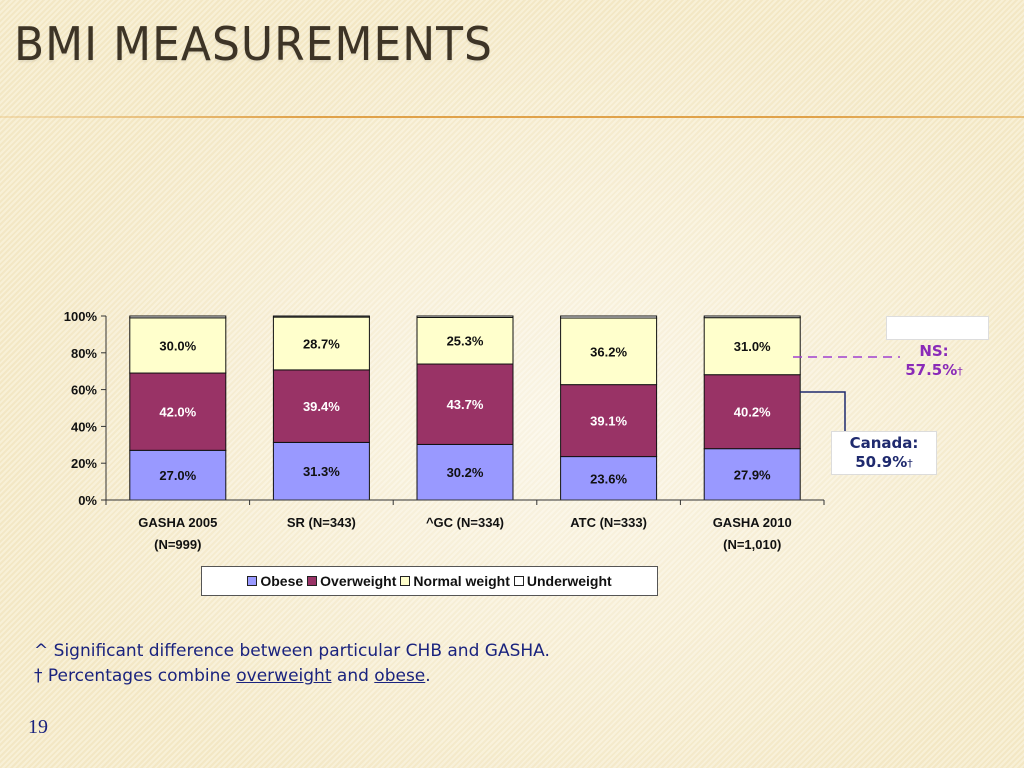 Image resolution: width=1024 pixels, height=768 pixels. What do you see at coordinates (910, 463) in the screenshot?
I see `canada-callout-dagger: †` at bounding box center [910, 463].